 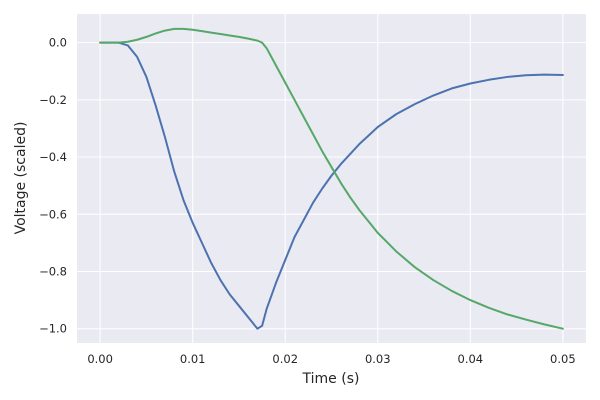 I want to click on x-tick-label: 0.03, so click(x=378, y=359).